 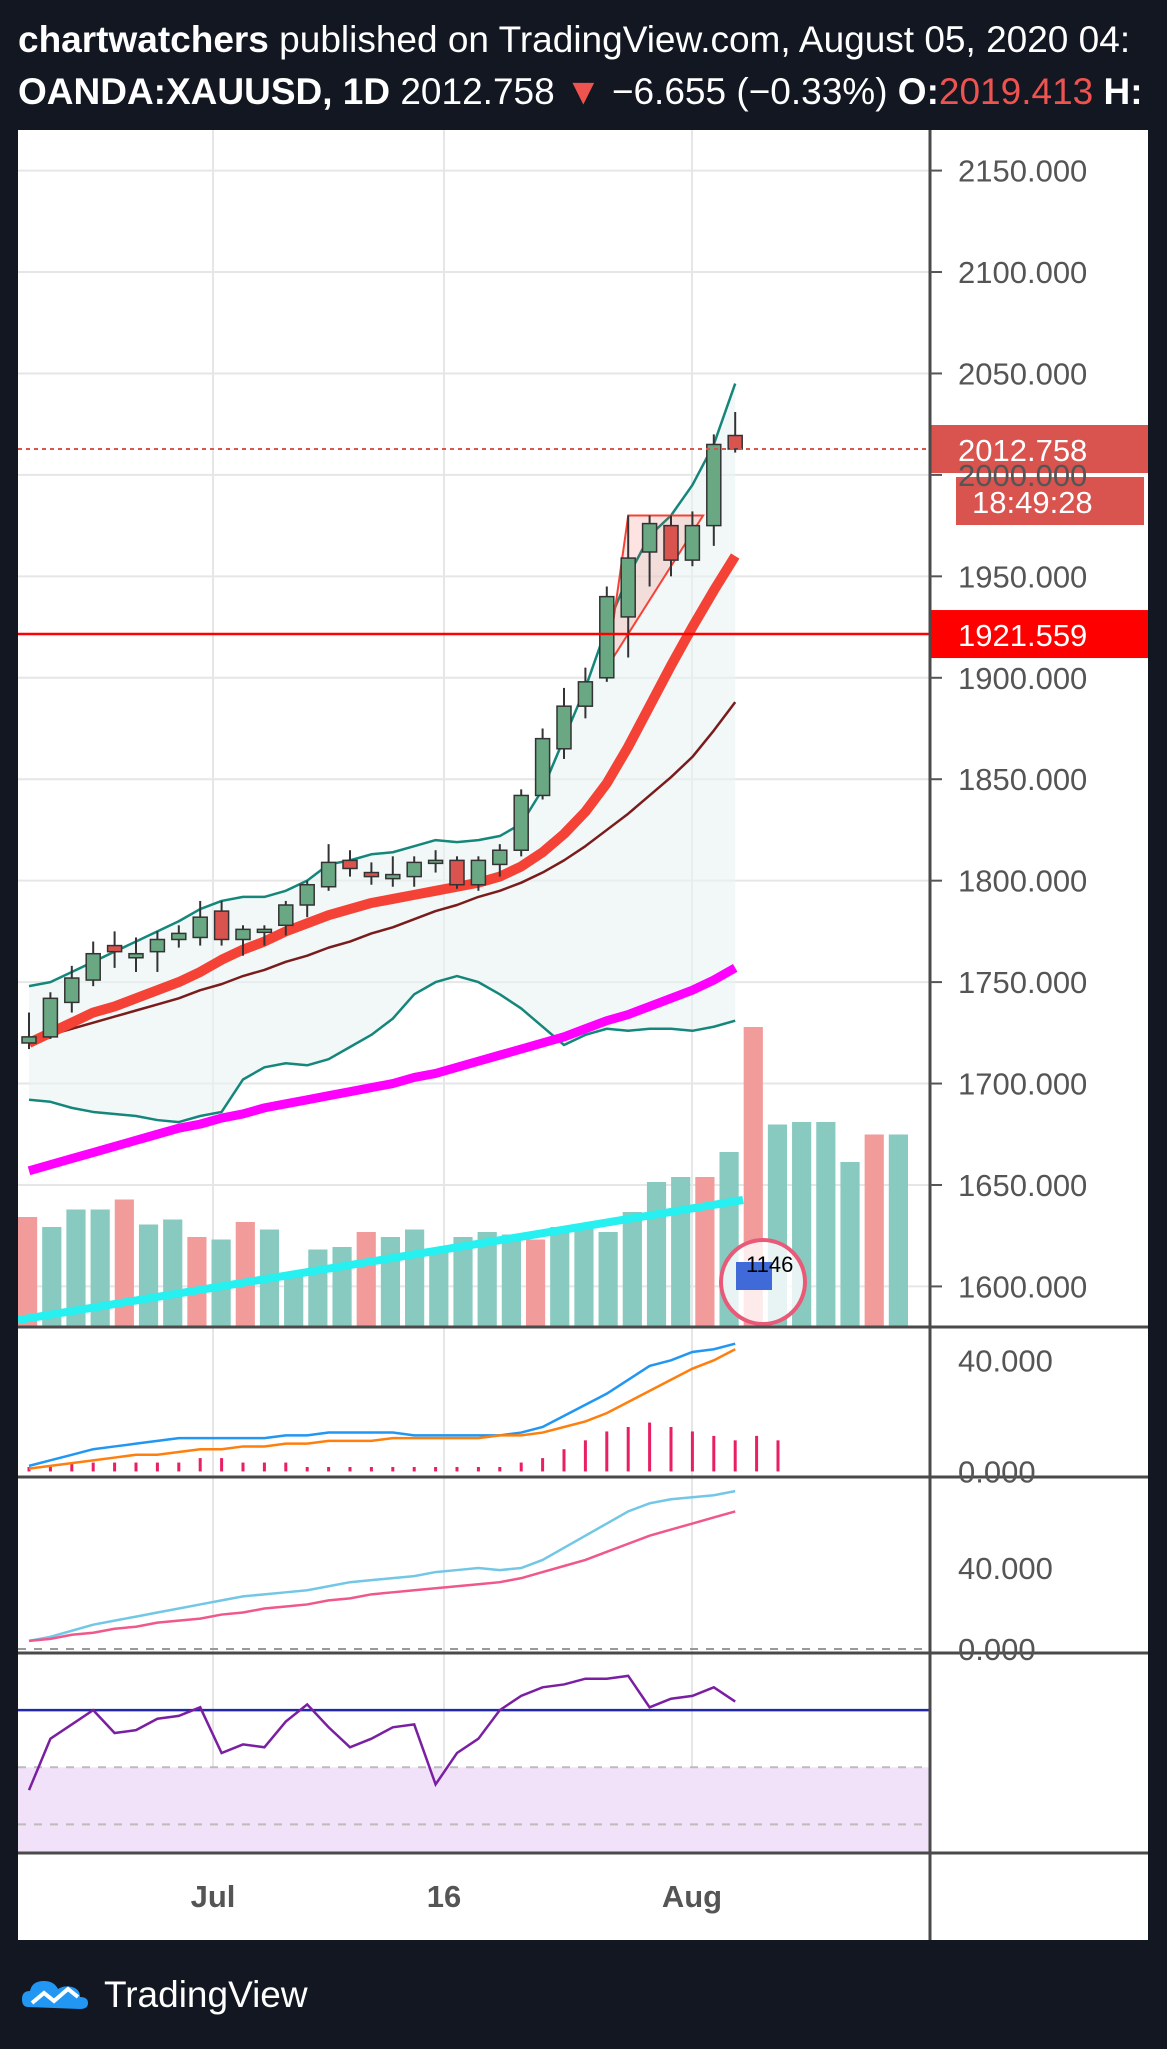 I want to click on rsi-band-fill, so click(x=474, y=1810).